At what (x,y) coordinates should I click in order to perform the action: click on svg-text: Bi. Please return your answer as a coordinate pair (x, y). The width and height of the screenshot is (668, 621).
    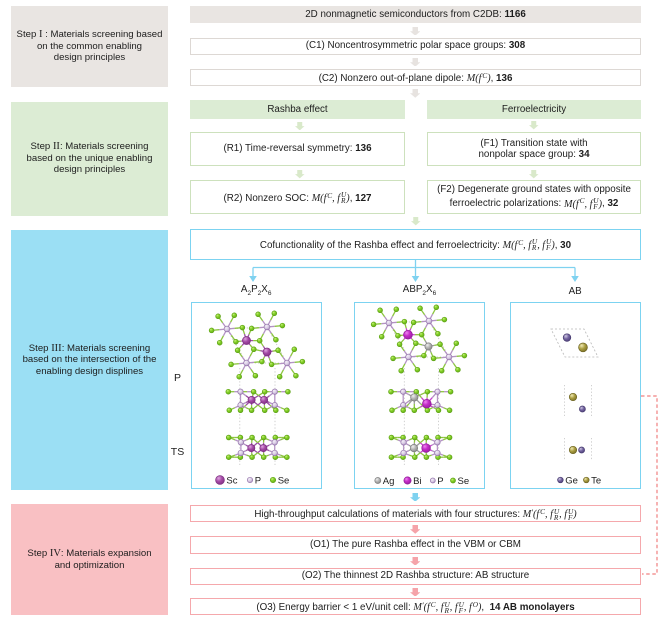
    Looking at the image, I should click on (417, 481).